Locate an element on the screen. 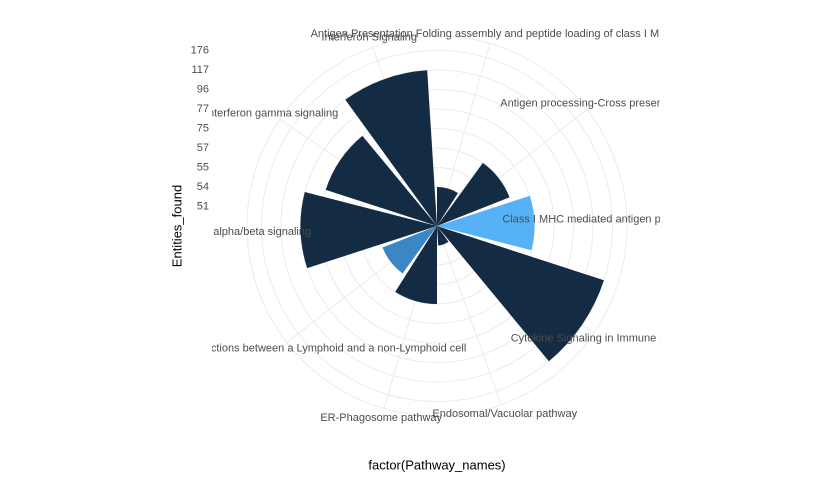  category-label: Antigen processing-Cross presentation is located at coordinates (595, 103).